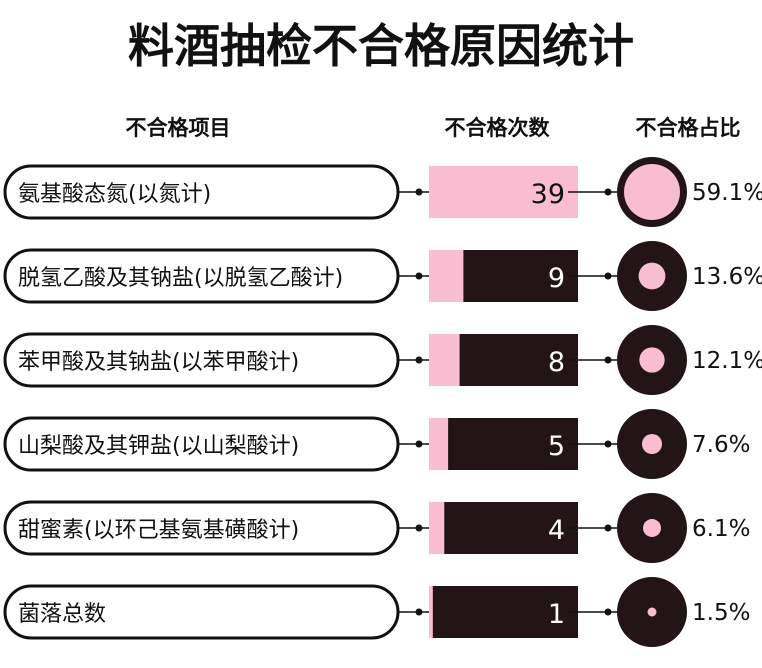  I want to click on percent-label: 13.6%, so click(727, 277).